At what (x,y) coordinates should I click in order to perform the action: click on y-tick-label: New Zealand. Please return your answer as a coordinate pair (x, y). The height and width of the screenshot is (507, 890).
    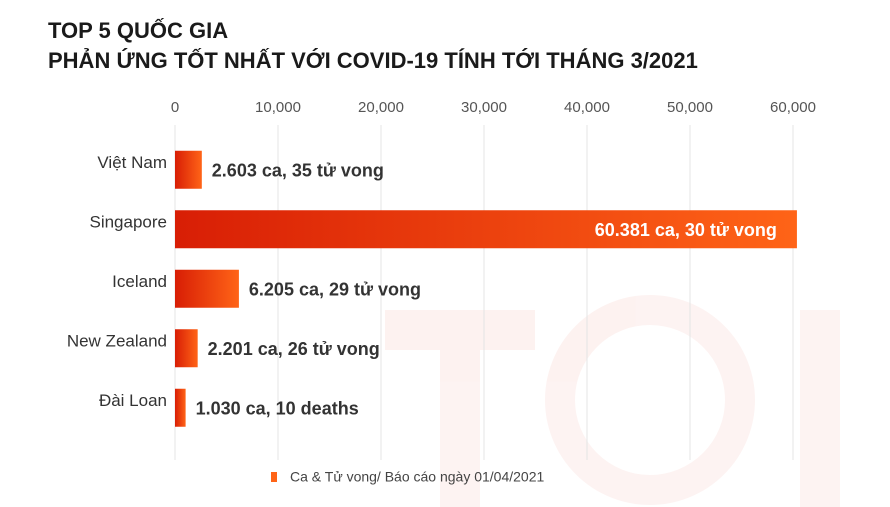
    Looking at the image, I should click on (117, 341).